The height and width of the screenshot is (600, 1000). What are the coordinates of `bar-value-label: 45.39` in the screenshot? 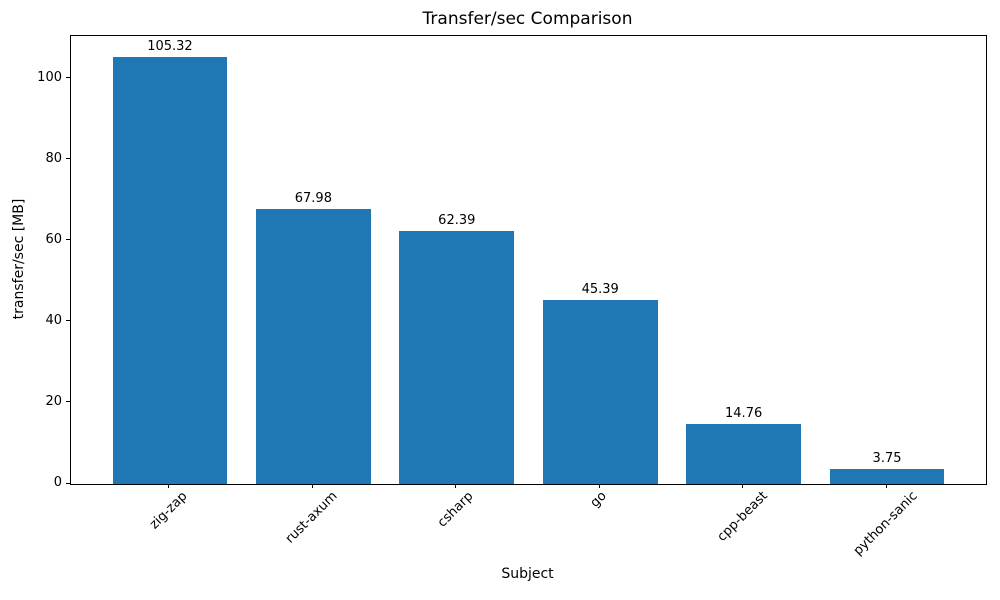 It's located at (600, 290).